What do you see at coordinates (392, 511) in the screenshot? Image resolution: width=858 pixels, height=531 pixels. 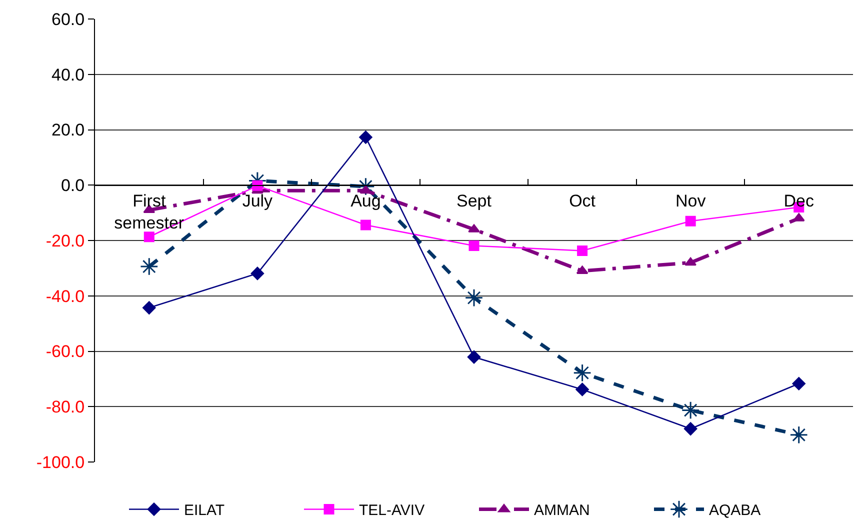 I see `legend-label: TEL-AVIV` at bounding box center [392, 511].